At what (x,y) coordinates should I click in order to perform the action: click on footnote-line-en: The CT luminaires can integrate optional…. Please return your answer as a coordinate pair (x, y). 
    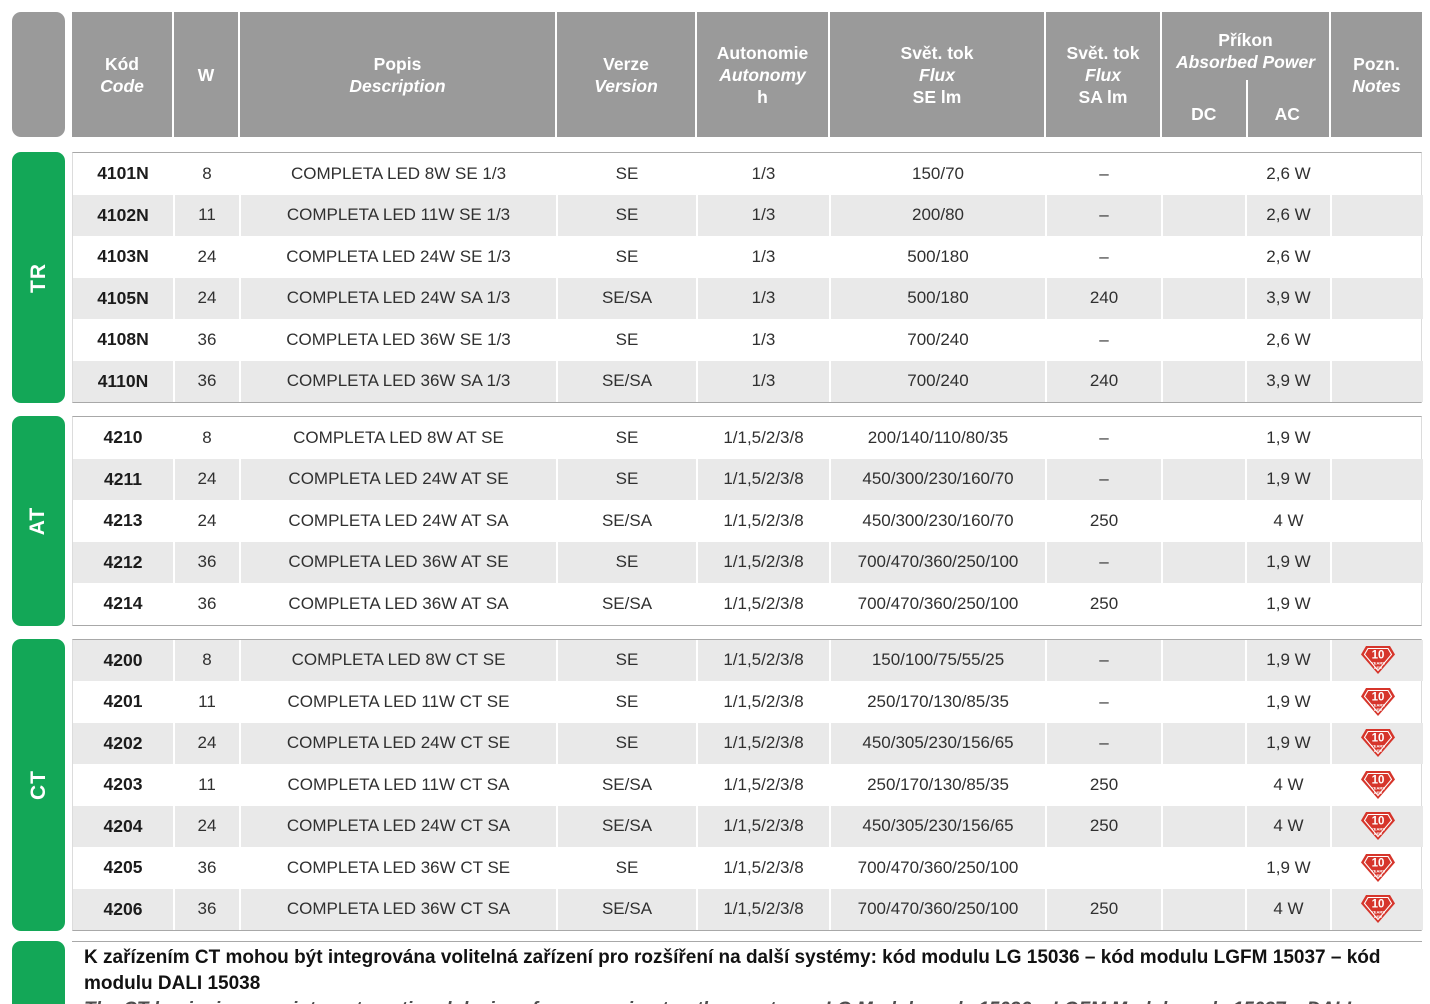
    Looking at the image, I should click on (753, 1000).